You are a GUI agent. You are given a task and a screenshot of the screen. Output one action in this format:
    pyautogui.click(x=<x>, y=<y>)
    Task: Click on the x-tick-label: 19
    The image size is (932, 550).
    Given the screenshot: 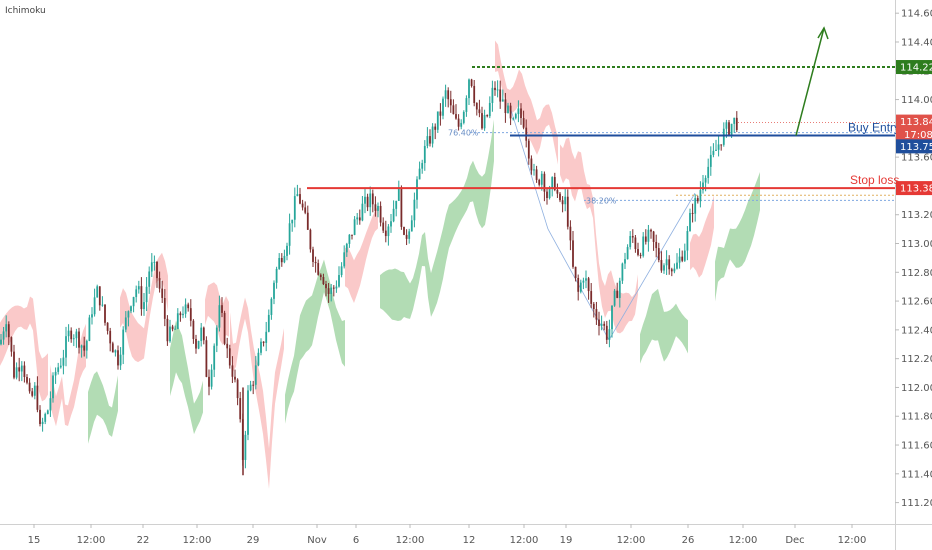 What is the action you would take?
    pyautogui.click(x=566, y=540)
    